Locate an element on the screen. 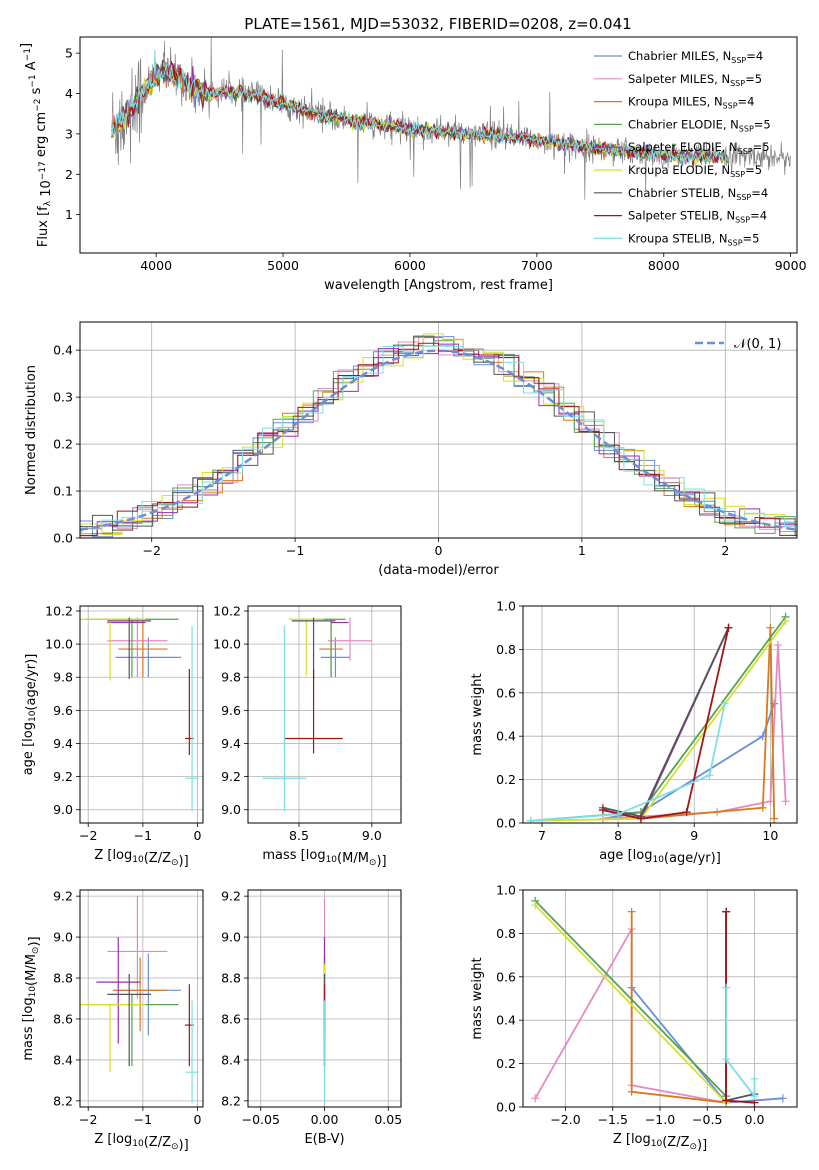  legend-label: Chabrier MILES, NSSP=4 is located at coordinates (695, 57).